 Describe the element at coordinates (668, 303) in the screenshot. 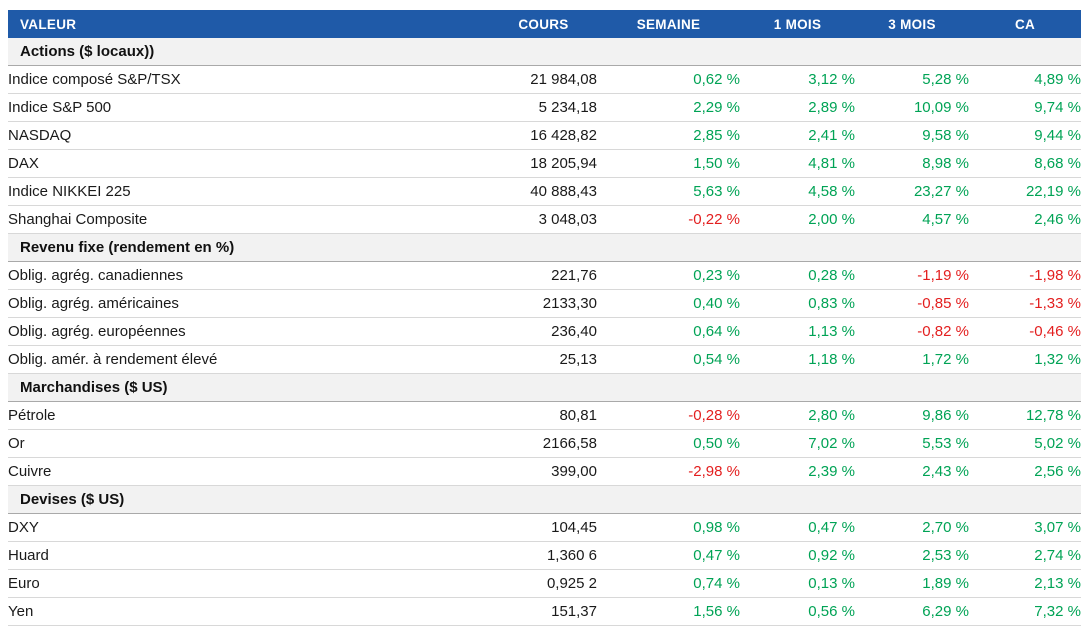

I see `semaine-value: 0,40 %` at that location.